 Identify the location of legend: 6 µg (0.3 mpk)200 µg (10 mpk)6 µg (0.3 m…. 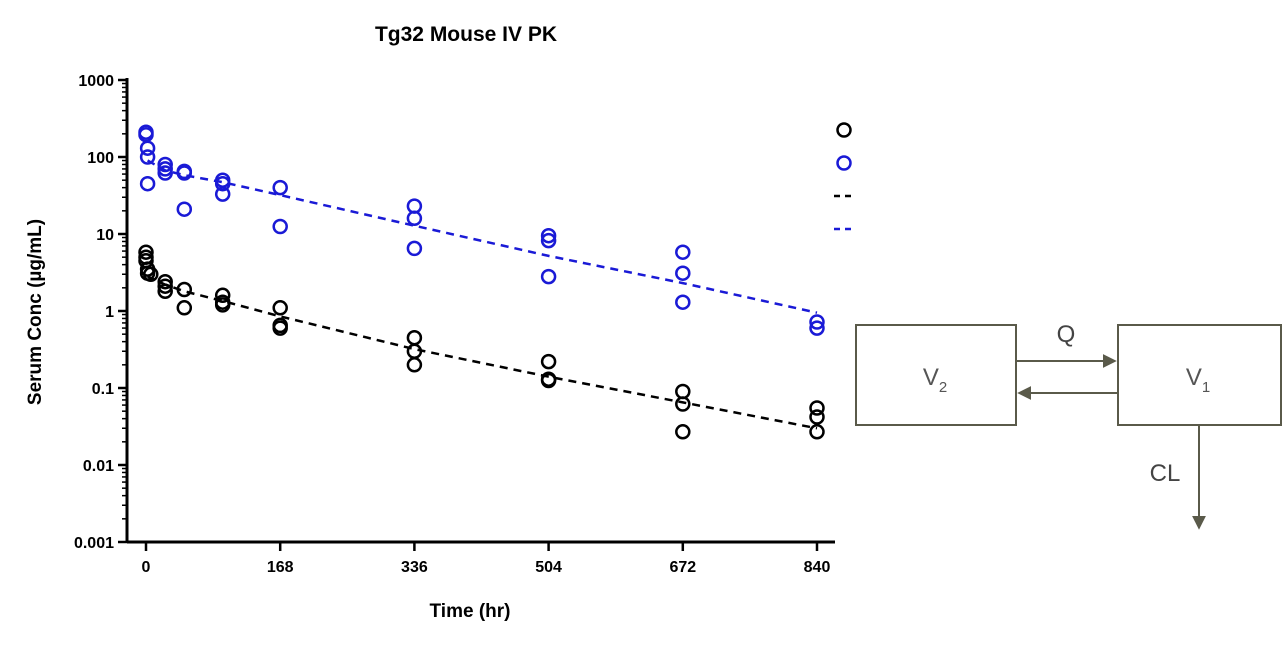
(844, 176).